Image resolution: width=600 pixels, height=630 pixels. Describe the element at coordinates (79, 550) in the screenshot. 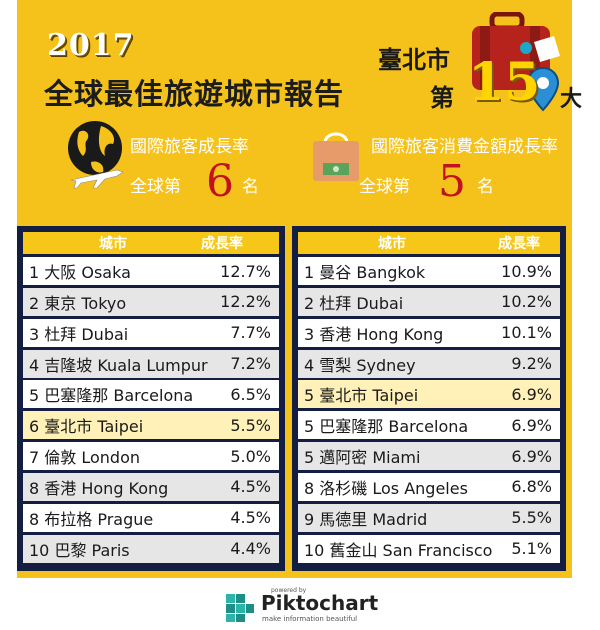

I see `city-cell: 10 巴黎 Paris` at that location.